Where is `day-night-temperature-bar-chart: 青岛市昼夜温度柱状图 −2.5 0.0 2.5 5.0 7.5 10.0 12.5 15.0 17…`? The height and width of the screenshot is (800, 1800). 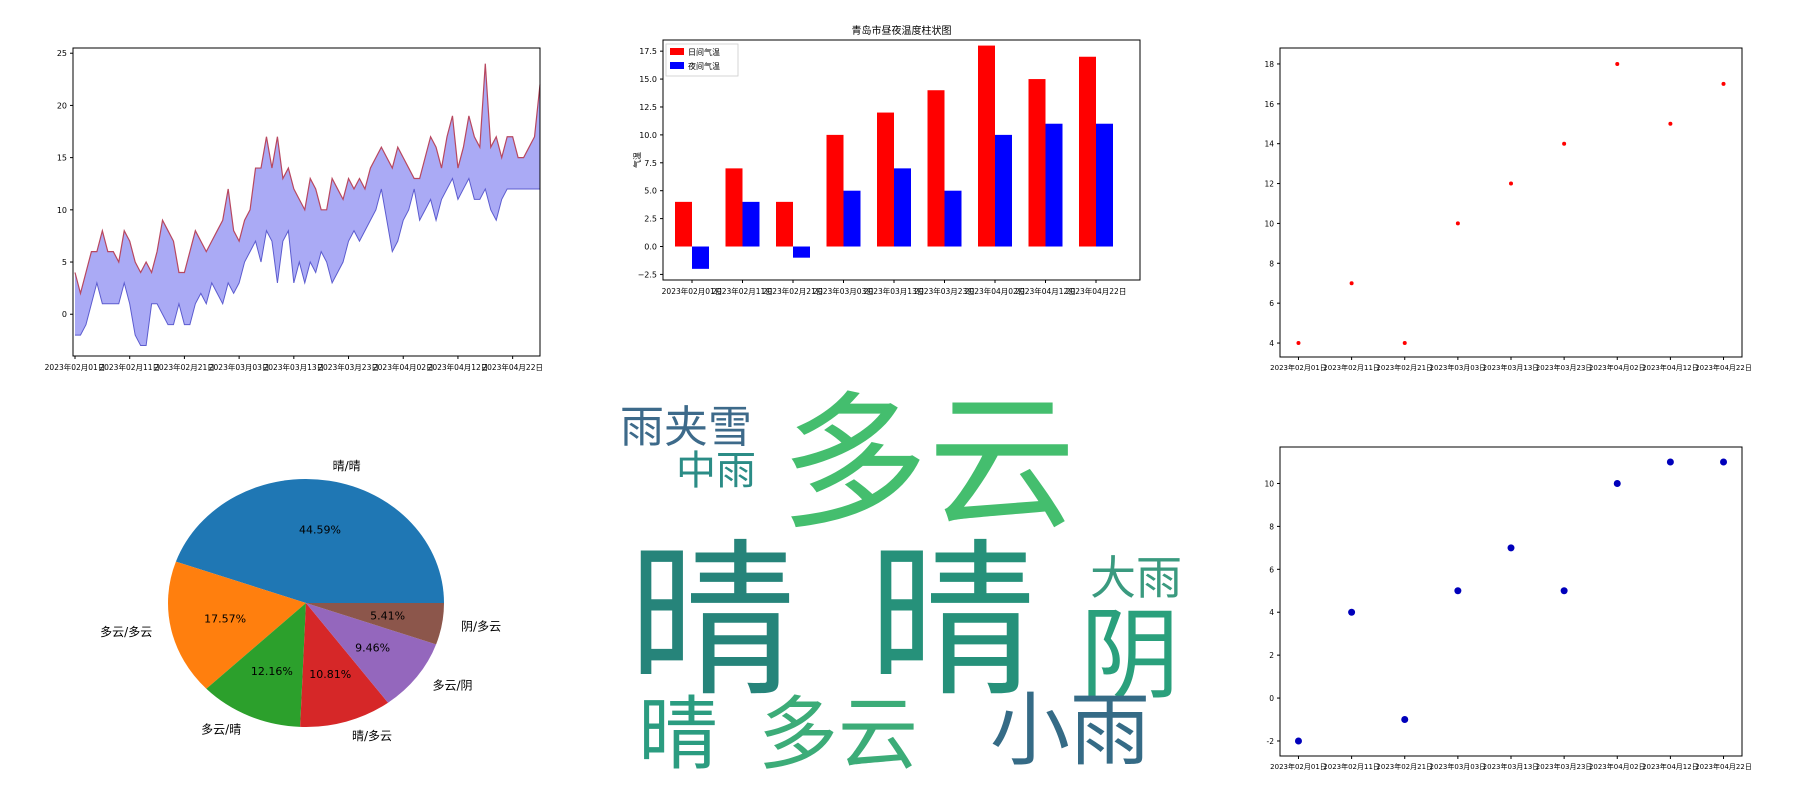 day-night-temperature-bar-chart: 青岛市昼夜温度柱状图 −2.5 0.0 2.5 5.0 7.5 10.0 12.5 15.0 17… is located at coordinates (886, 160).